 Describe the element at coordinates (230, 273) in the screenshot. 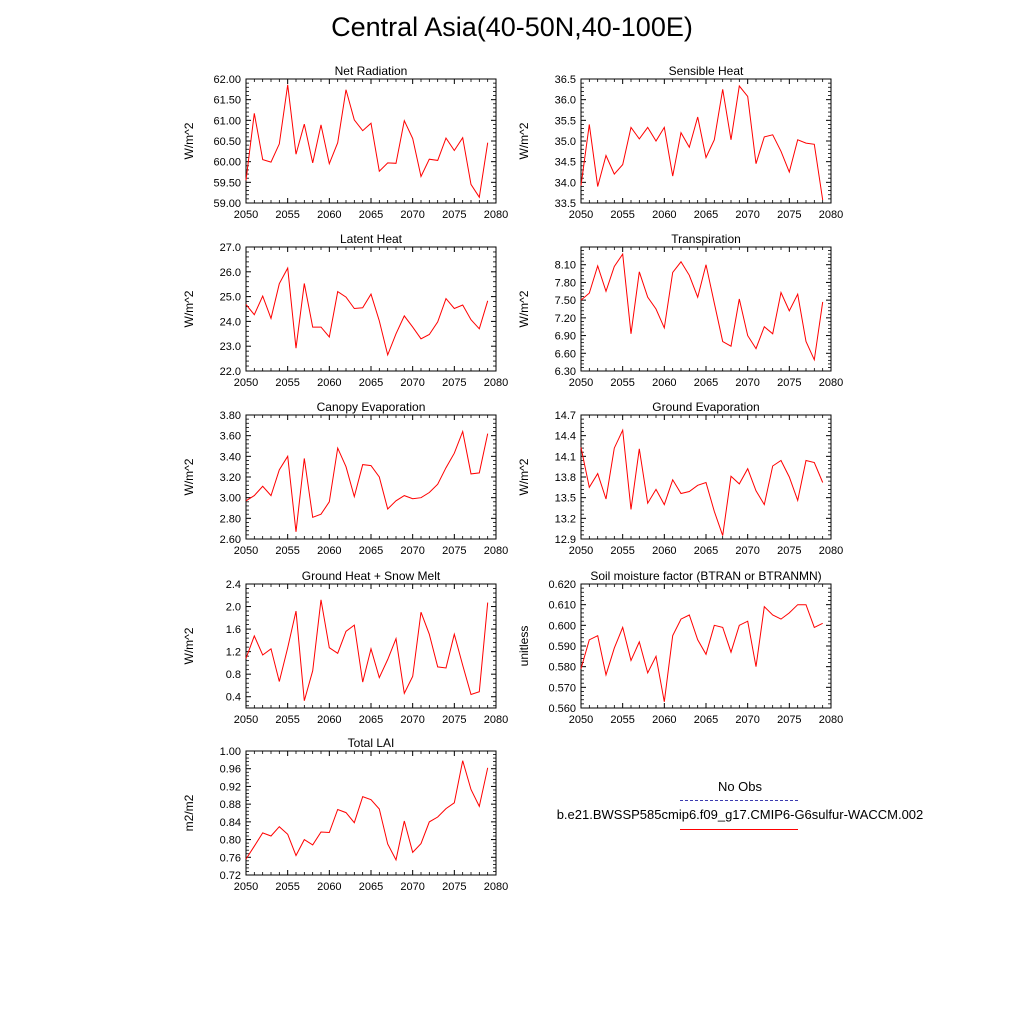

I see `y-tick-label: 26.0` at that location.